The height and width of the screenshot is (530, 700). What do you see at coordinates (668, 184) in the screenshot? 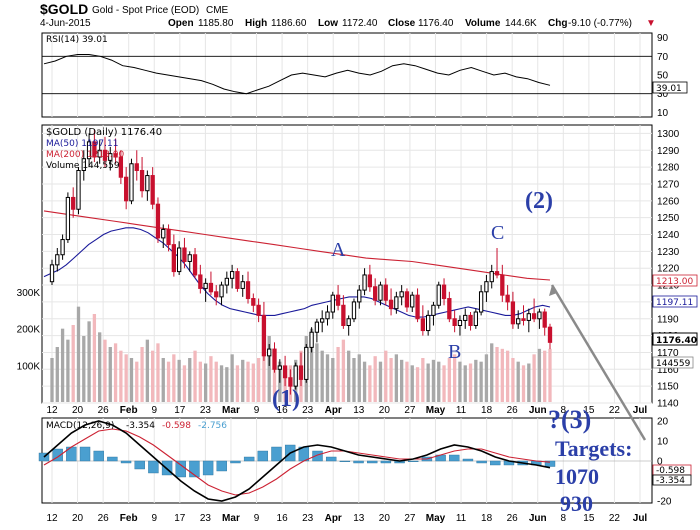
I see `price-tick-label: 1270` at bounding box center [668, 184].